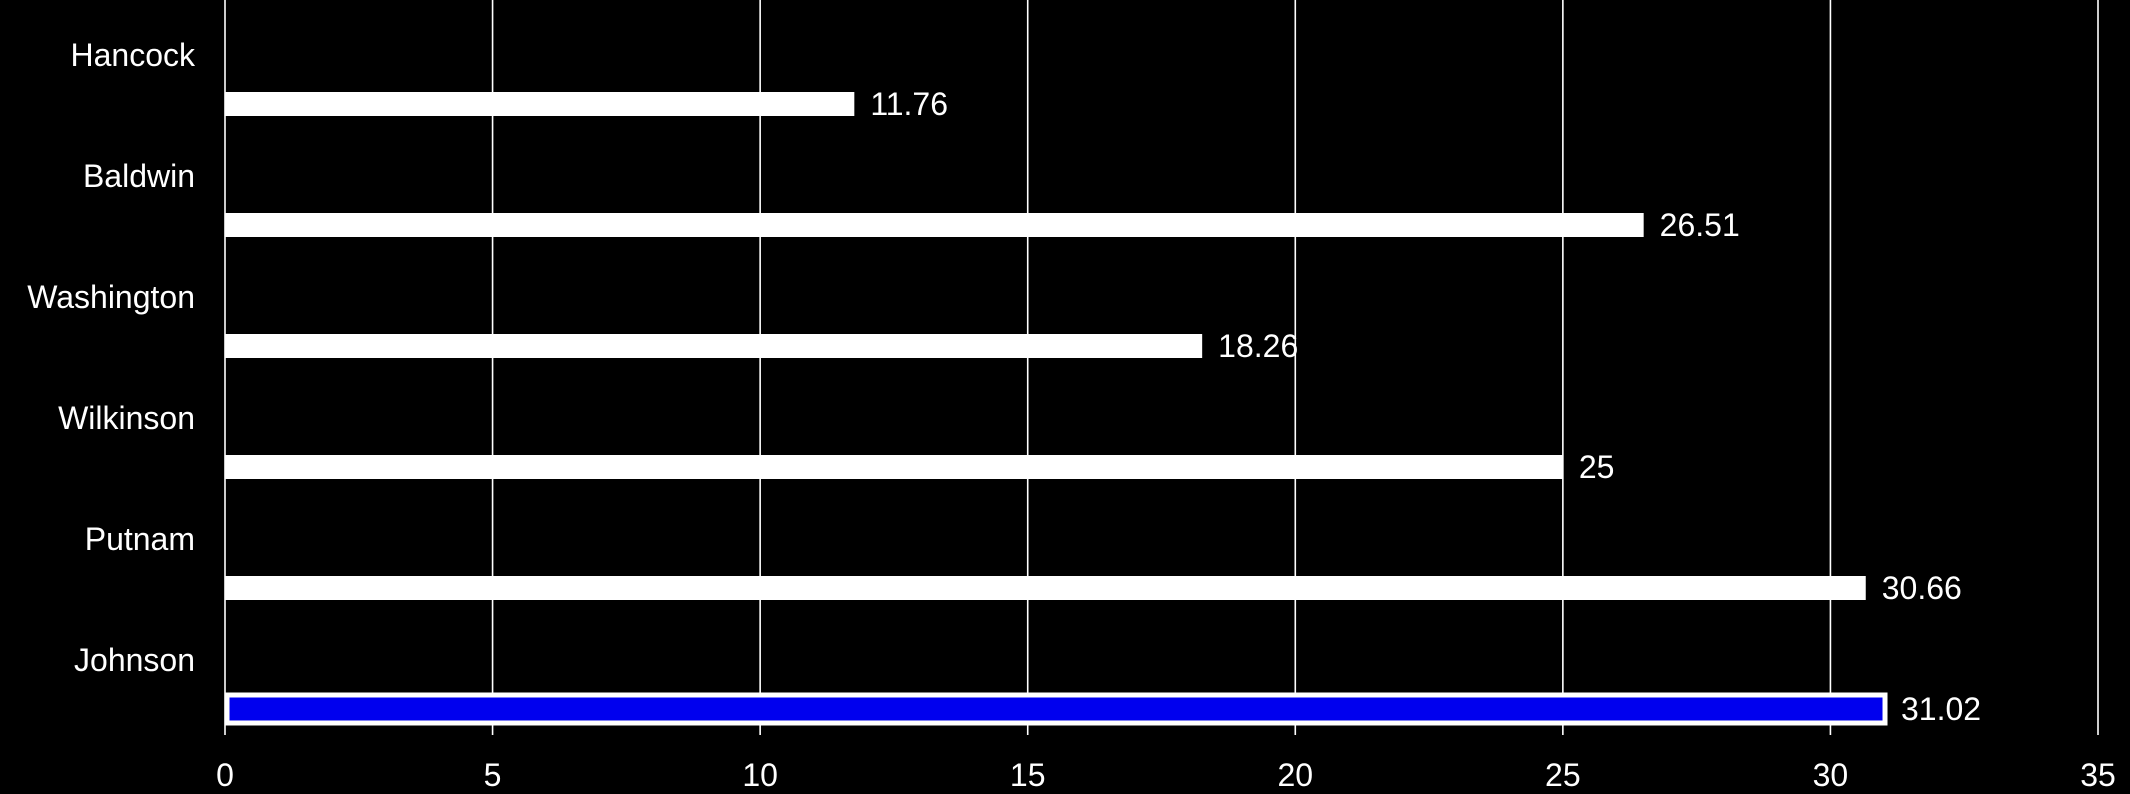 The height and width of the screenshot is (794, 2130). What do you see at coordinates (1166, 775) in the screenshot?
I see `x-axis-ticks: 0 5 10 15 20 25 30 35` at bounding box center [1166, 775].